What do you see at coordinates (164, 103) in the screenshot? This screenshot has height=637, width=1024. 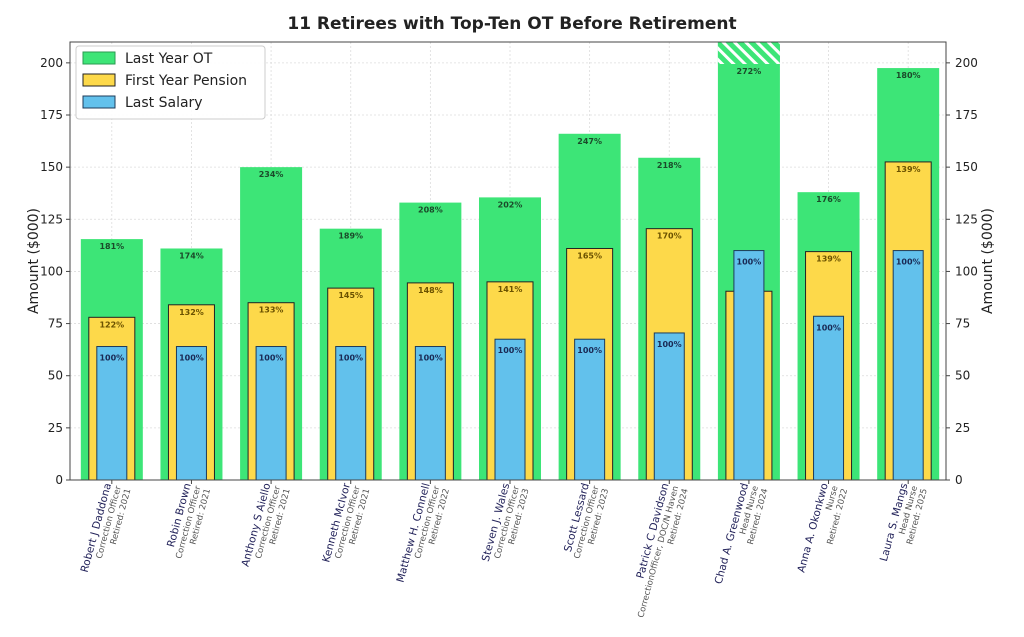 I see `legend-label: Last Salary` at bounding box center [164, 103].